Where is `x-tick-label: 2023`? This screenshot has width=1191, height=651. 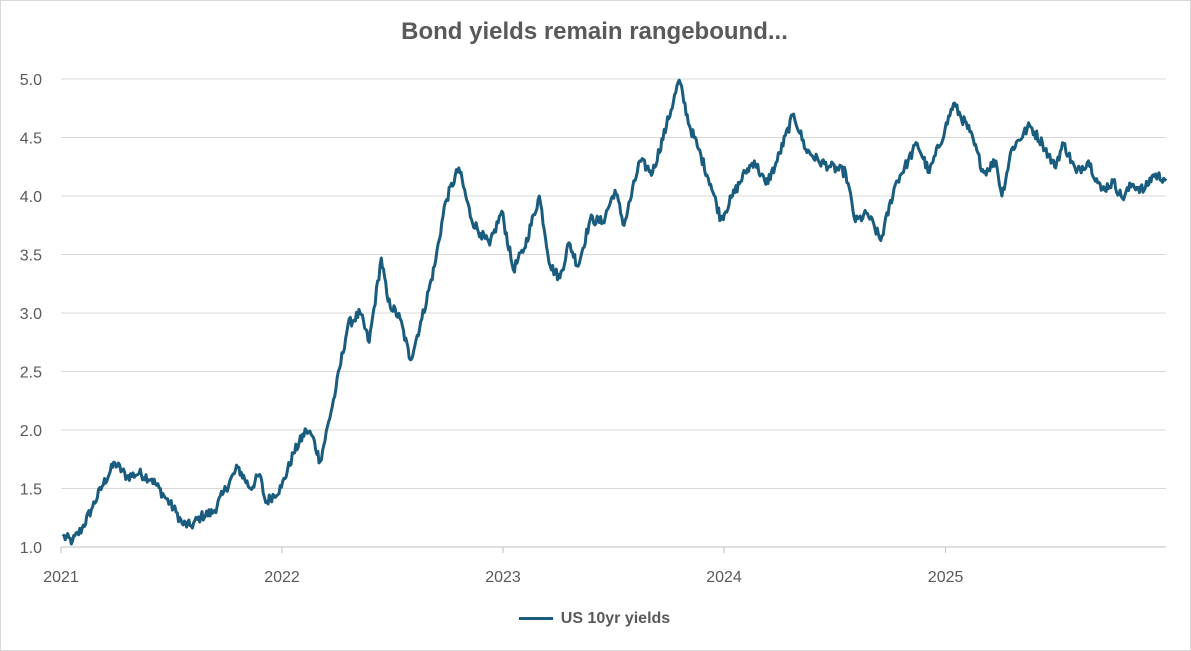
x-tick-label: 2023 is located at coordinates (503, 577).